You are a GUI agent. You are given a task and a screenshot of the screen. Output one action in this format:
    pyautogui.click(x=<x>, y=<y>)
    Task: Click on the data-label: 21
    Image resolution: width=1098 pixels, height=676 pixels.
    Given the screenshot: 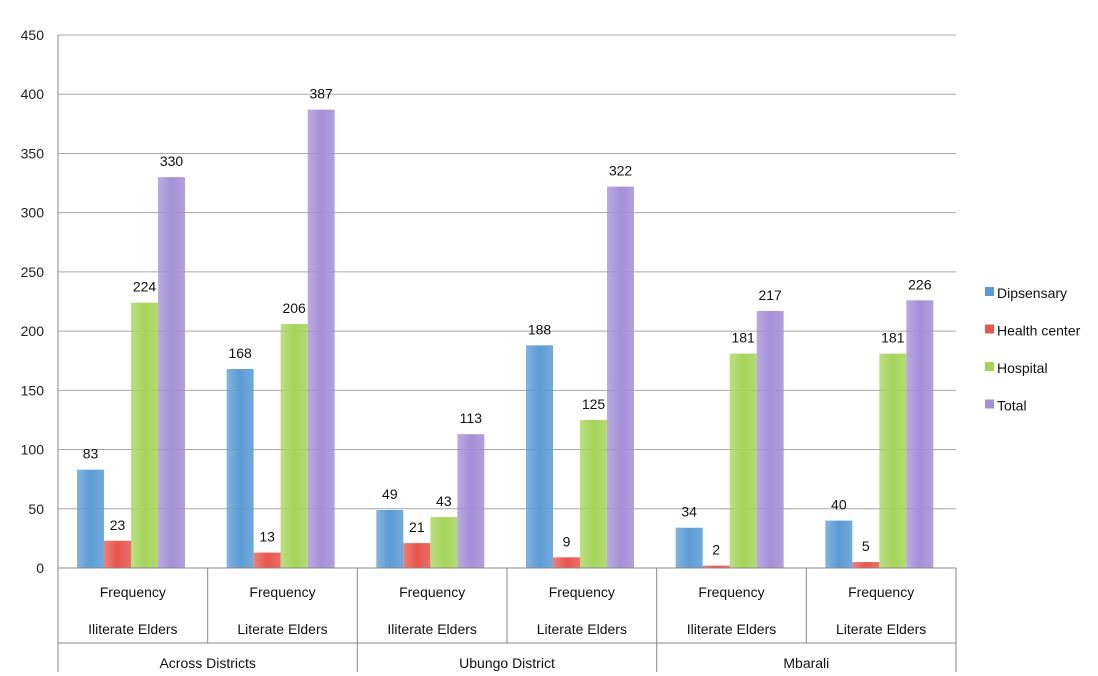 What is the action you would take?
    pyautogui.click(x=417, y=527)
    